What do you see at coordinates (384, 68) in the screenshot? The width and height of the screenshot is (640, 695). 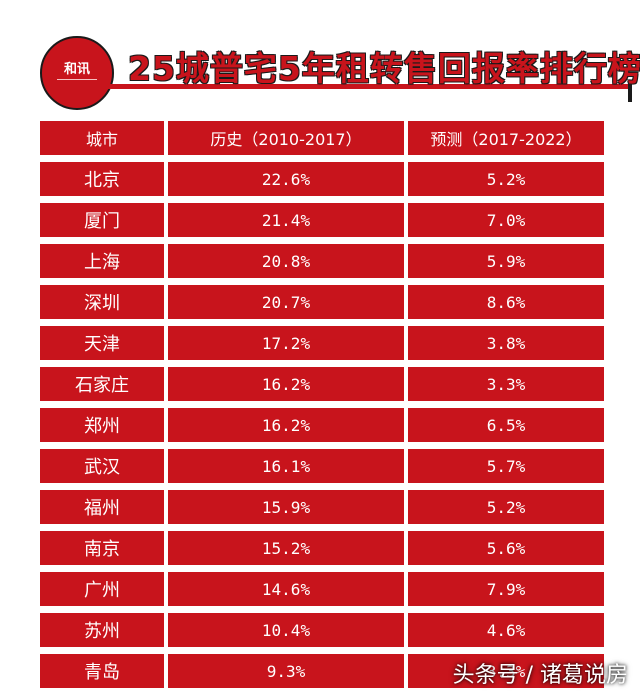 I see `page-title: 25城普宅5年租转售回报率排行榜` at bounding box center [384, 68].